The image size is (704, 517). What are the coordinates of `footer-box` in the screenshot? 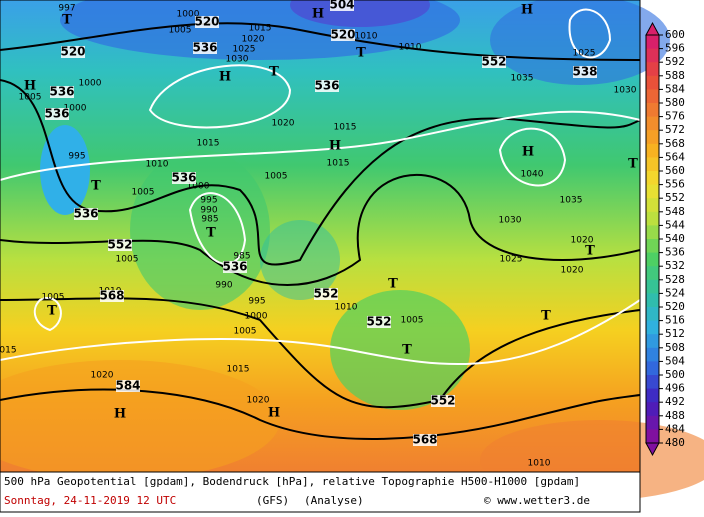 It's located at (320, 492).